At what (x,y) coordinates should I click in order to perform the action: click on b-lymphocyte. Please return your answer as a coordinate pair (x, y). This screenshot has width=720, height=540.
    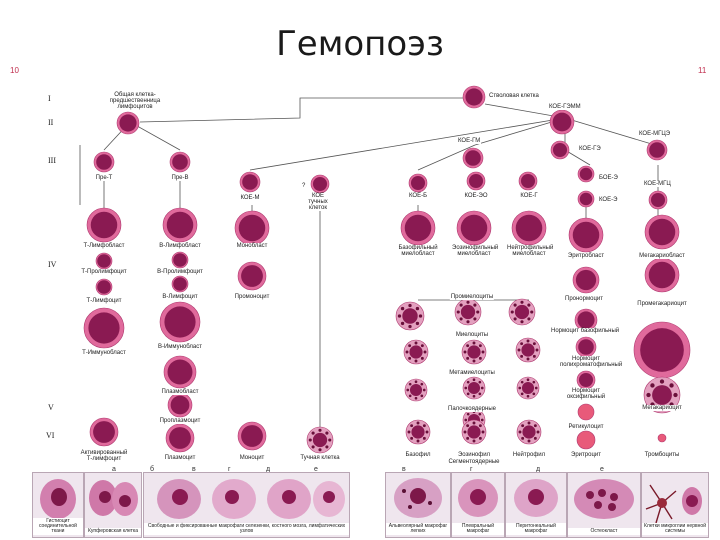
    Looking at the image, I should click on (180, 284).